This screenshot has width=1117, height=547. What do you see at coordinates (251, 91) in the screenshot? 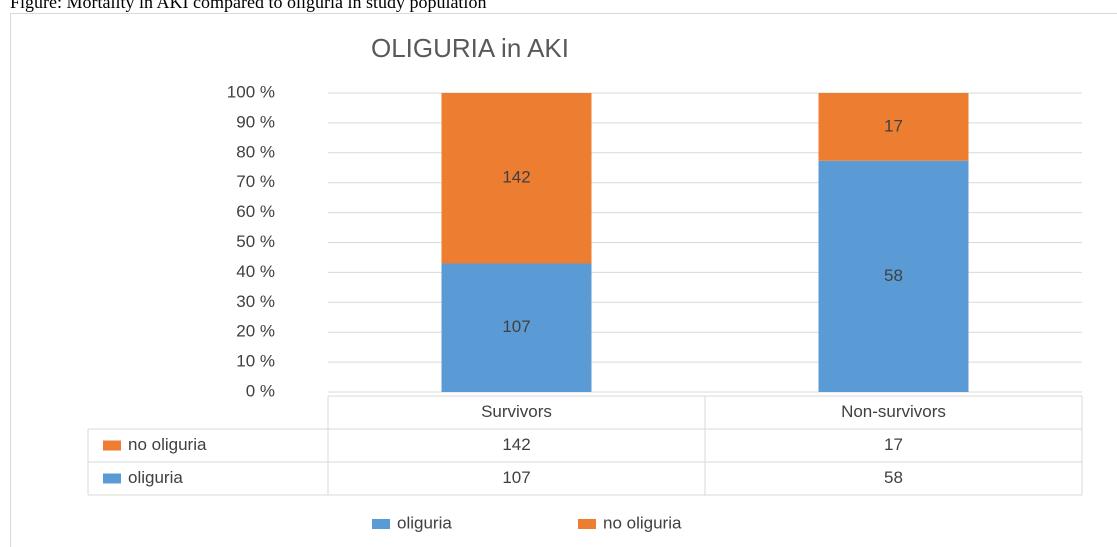
I see `y-tick-label: 100 %` at bounding box center [251, 91].